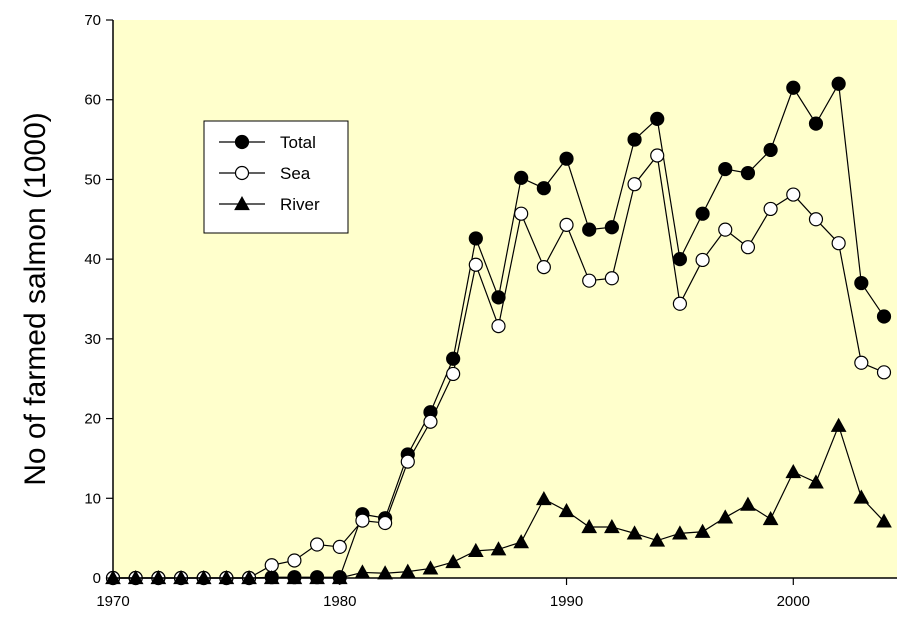 The image size is (897, 620). I want to click on y-tick-label: 20, so click(92, 419).